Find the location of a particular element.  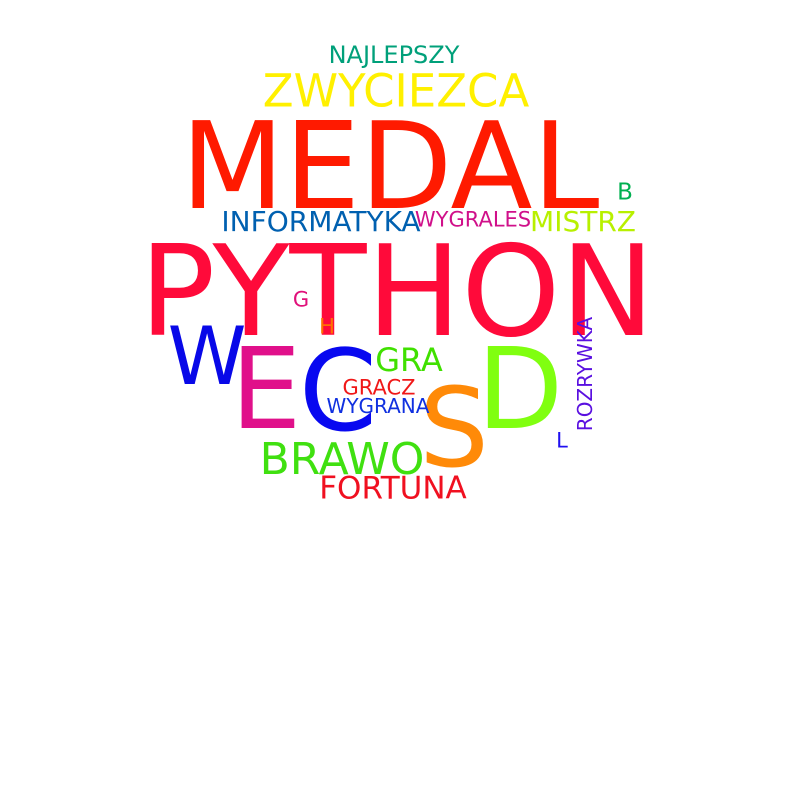

word-h: H is located at coordinates (327, 326).